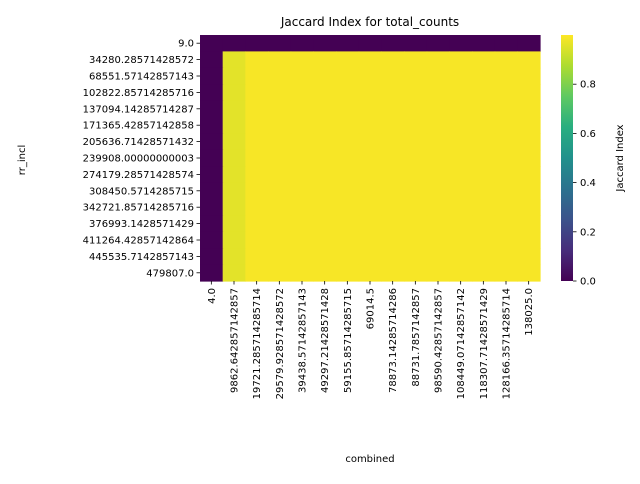  I want to click on y-tick-label: 137094.14285714287, so click(138, 109).